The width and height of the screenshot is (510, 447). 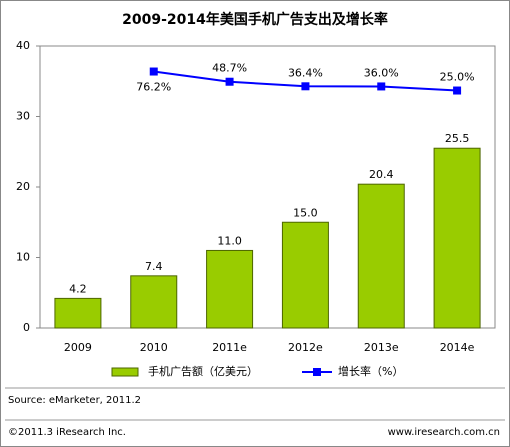 What do you see at coordinates (23, 116) in the screenshot?
I see `y-tick-label: 30` at bounding box center [23, 116].